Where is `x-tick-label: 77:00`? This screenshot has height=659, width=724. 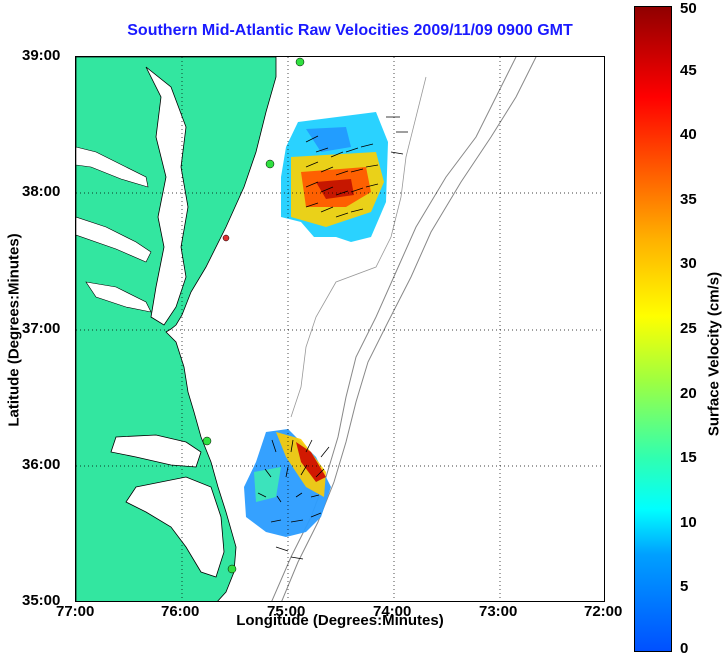
x-tick-label: 77:00 is located at coordinates (75, 611).